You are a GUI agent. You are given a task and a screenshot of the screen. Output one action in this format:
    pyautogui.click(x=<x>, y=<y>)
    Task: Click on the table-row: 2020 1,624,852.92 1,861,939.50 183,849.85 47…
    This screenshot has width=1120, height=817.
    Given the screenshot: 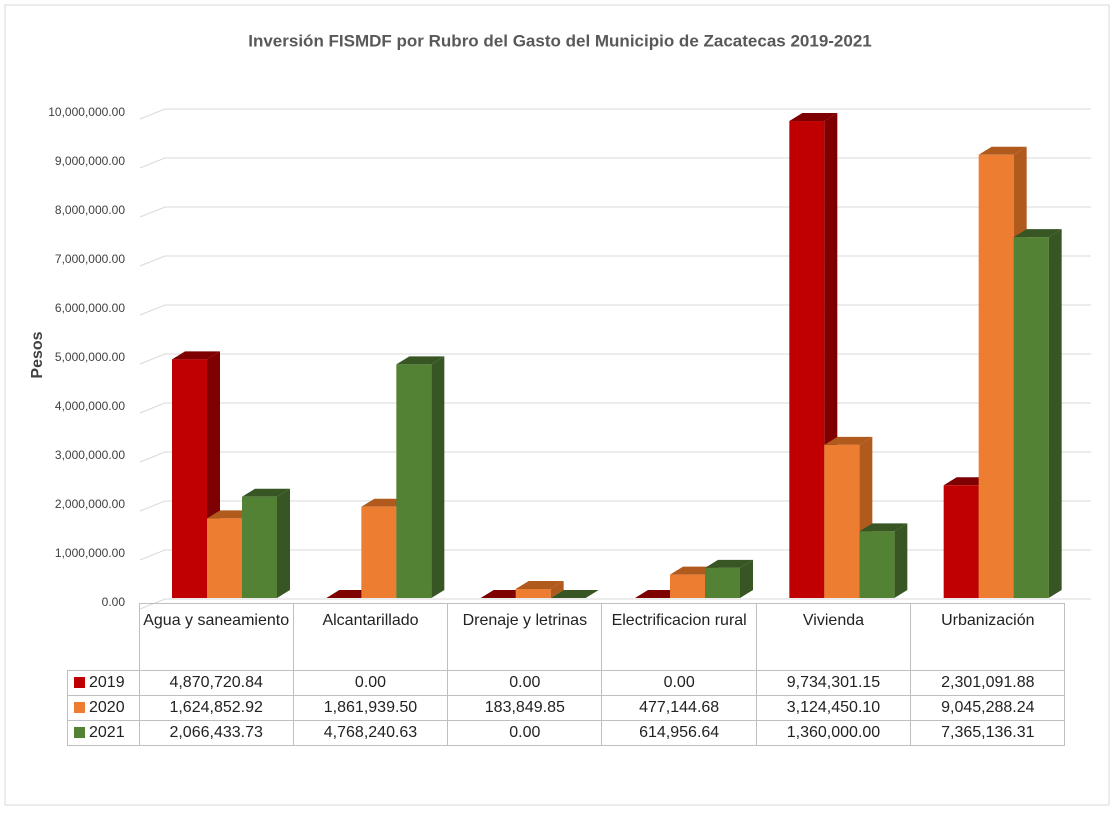 What is the action you would take?
    pyautogui.click(x=566, y=708)
    